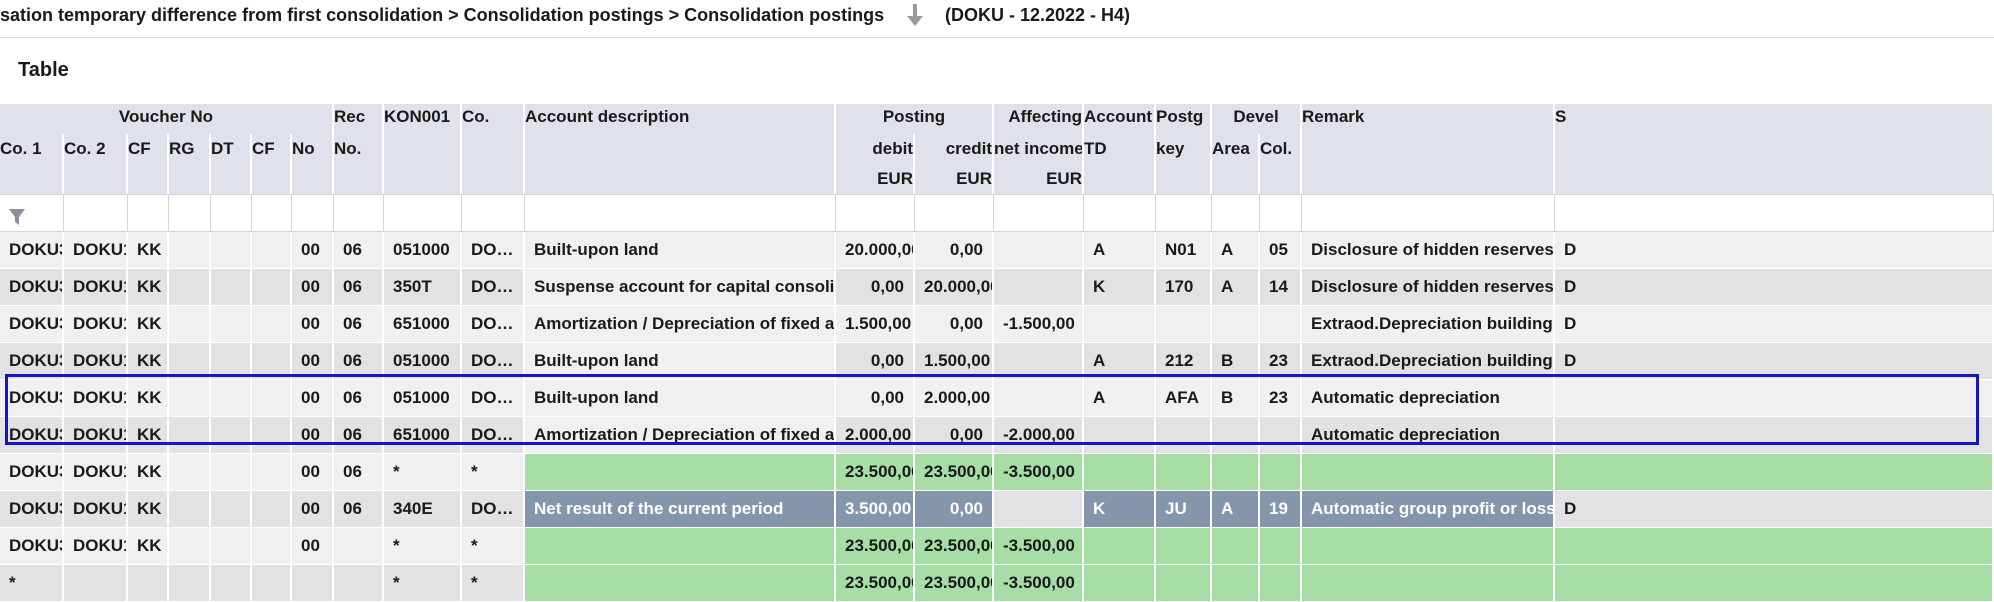  What do you see at coordinates (423, 287) in the screenshot?
I see `cell-kon: 350T` at bounding box center [423, 287].